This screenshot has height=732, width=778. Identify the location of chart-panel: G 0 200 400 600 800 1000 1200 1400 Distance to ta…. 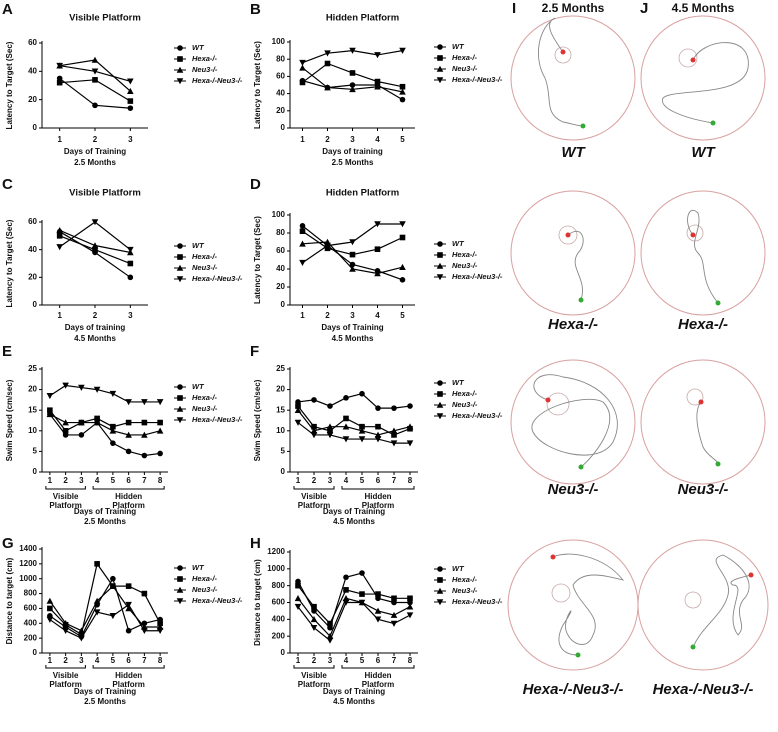
(122, 620).